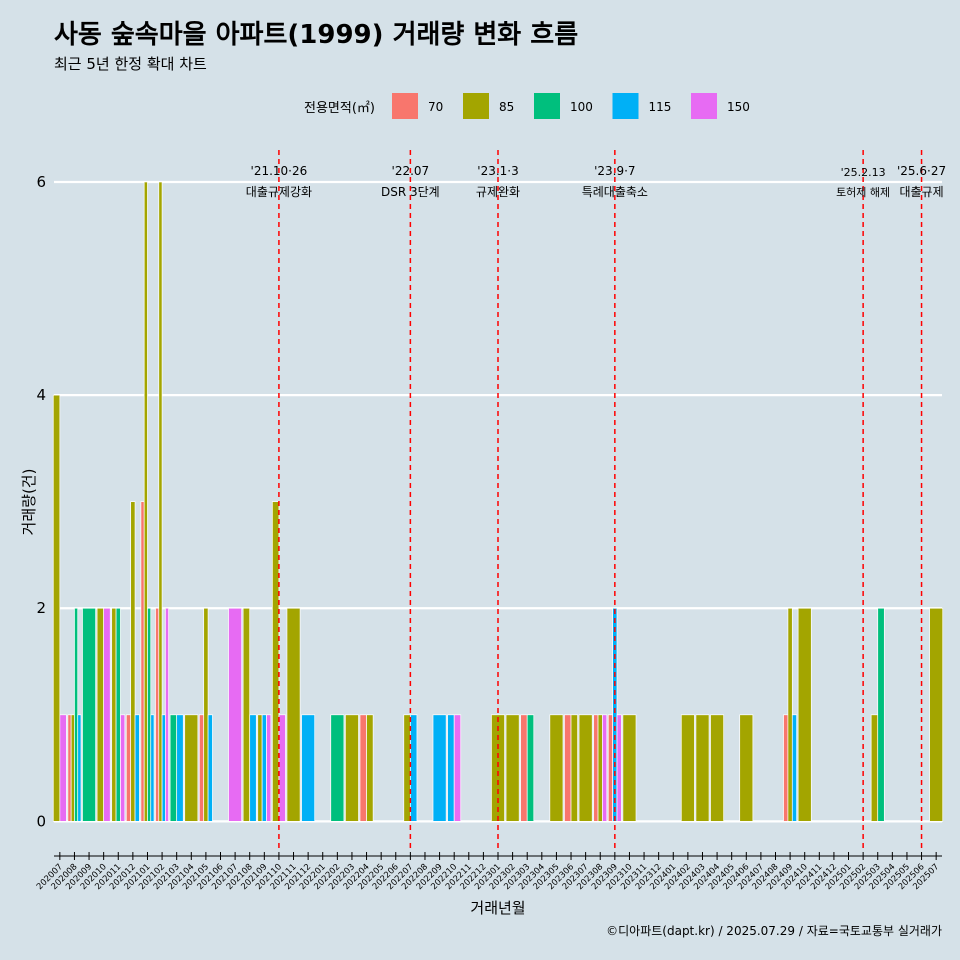 The width and height of the screenshot is (960, 960). Describe the element at coordinates (497, 171) in the screenshot. I see `event-date-202301: '23.1·3` at that location.